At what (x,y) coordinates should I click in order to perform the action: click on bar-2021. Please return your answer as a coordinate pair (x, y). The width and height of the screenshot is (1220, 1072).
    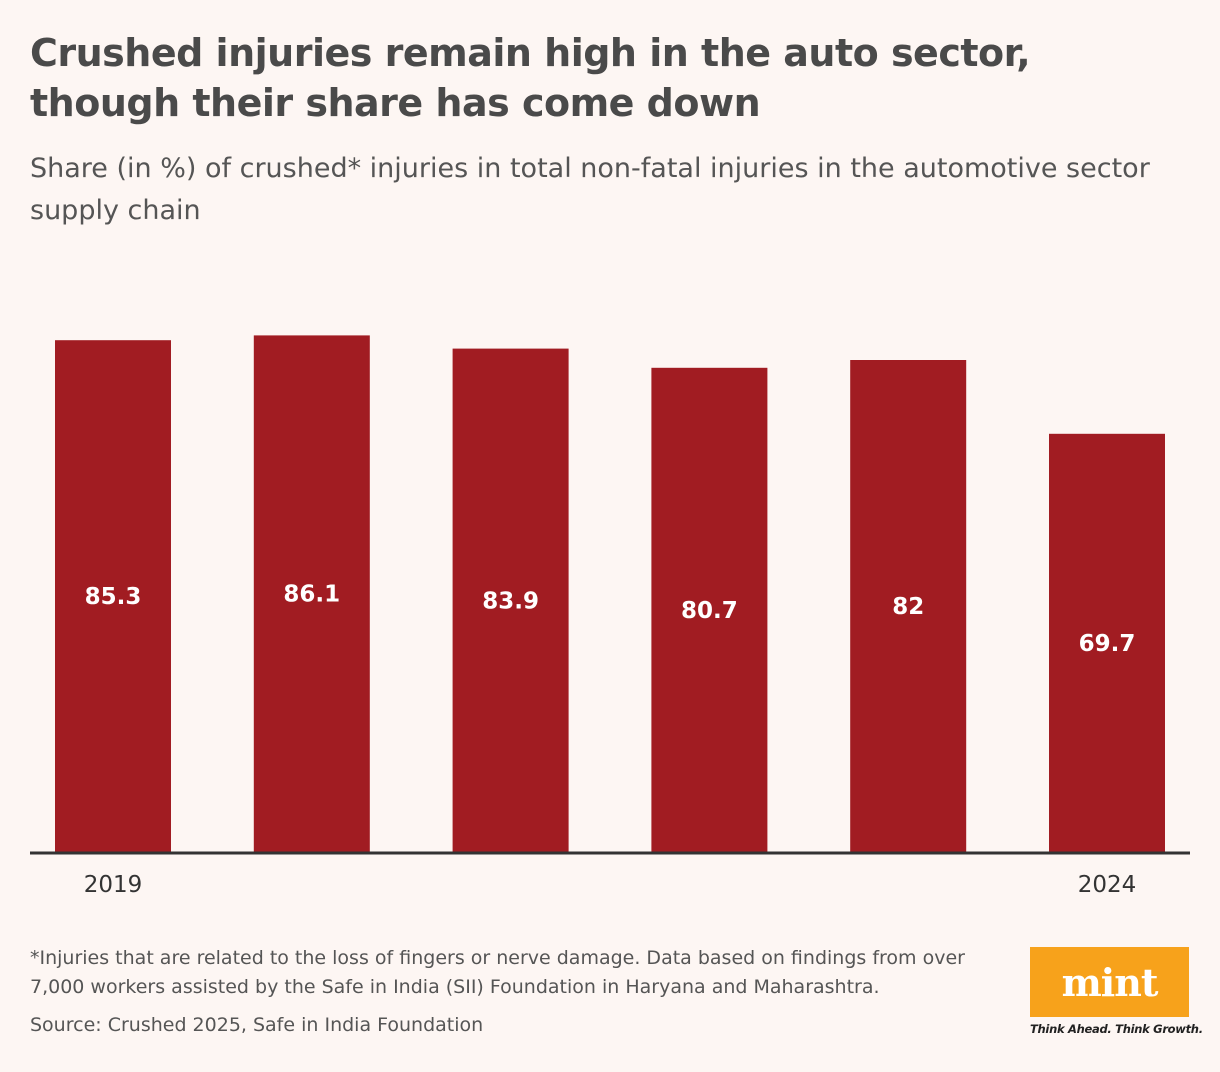
    Looking at the image, I should click on (510, 600).